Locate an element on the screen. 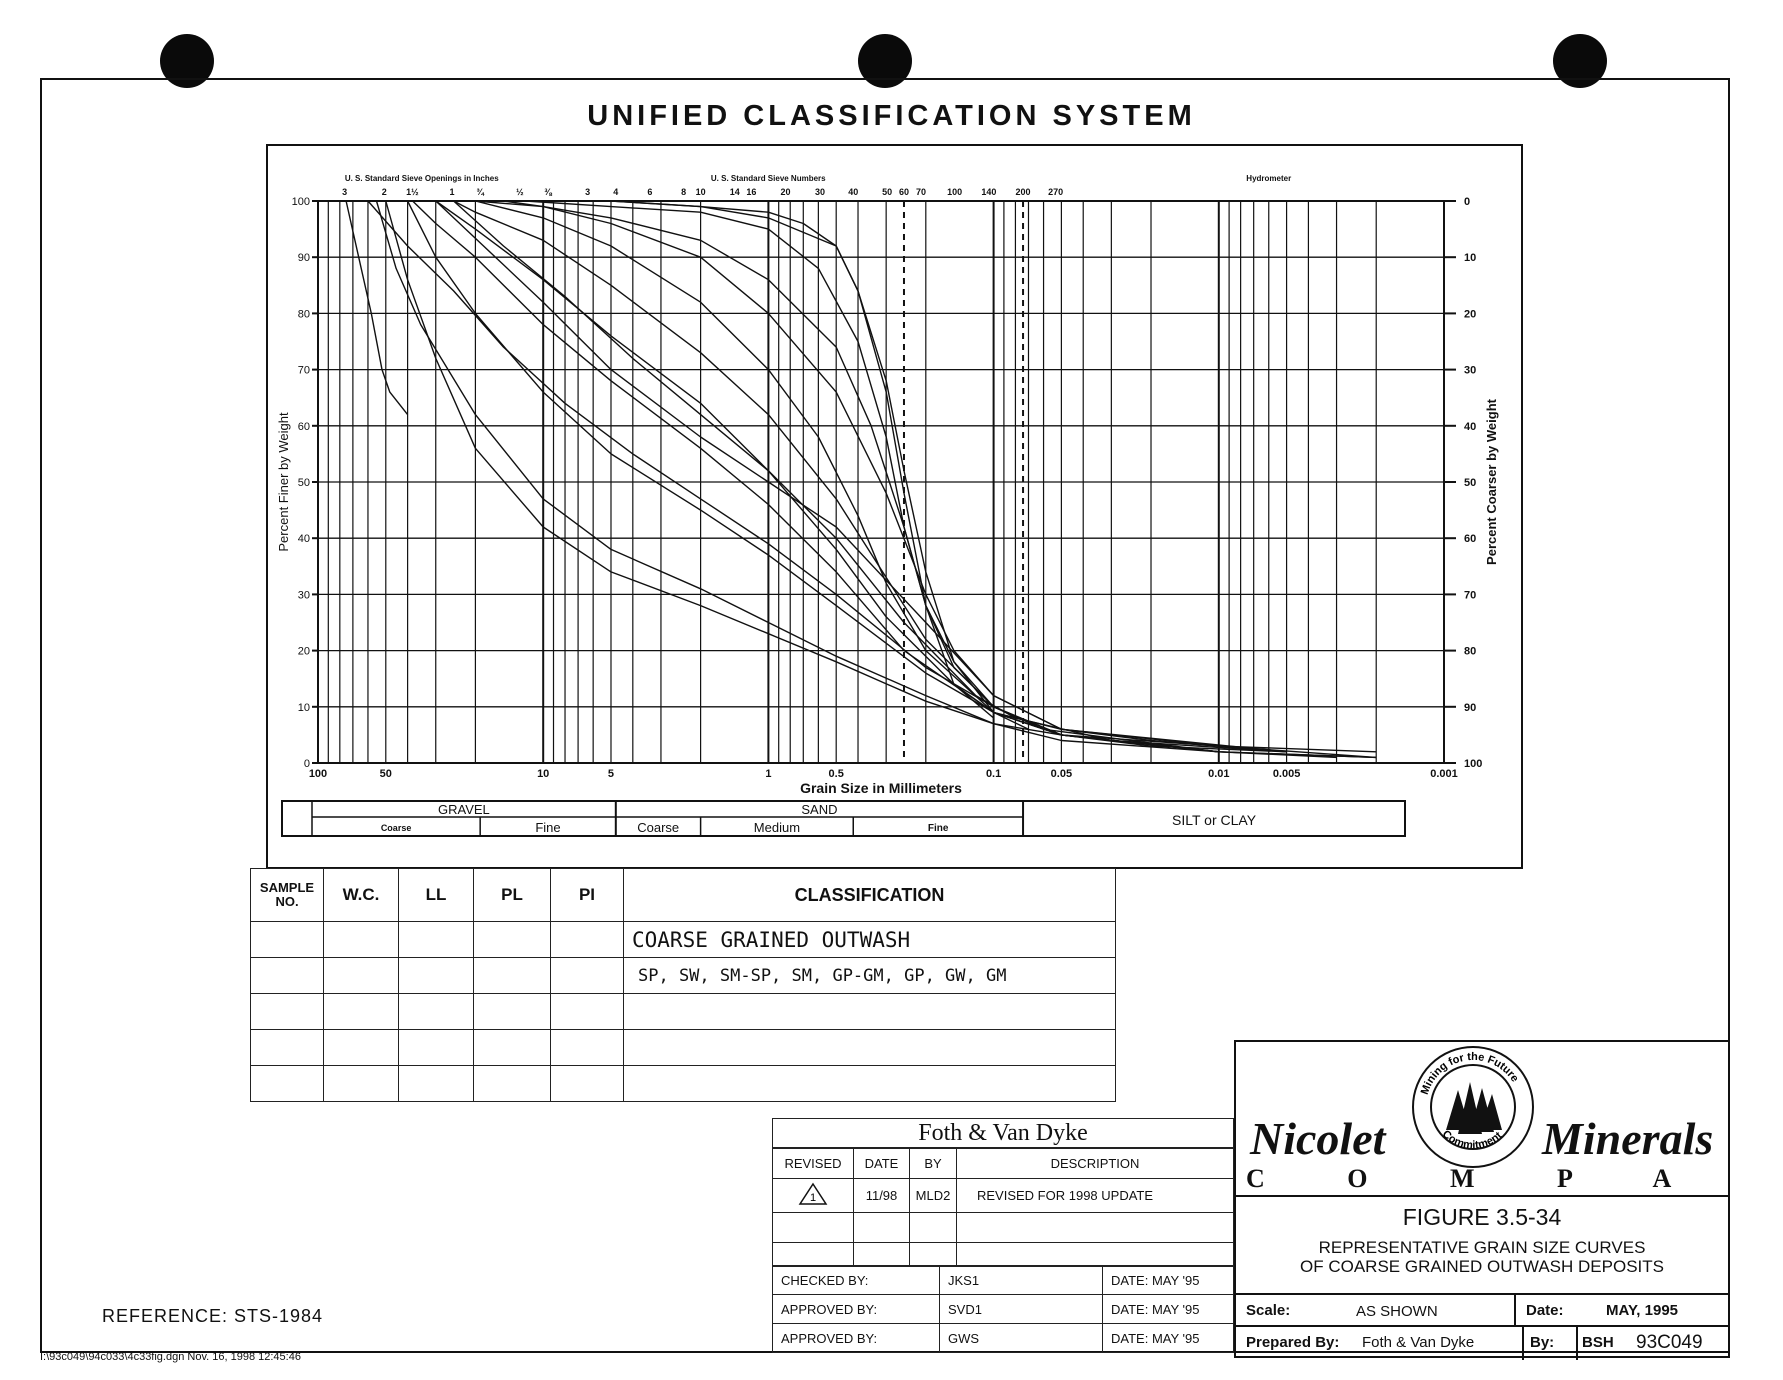 The width and height of the screenshot is (1783, 1380). y-tick-label: 80 is located at coordinates (304, 314).